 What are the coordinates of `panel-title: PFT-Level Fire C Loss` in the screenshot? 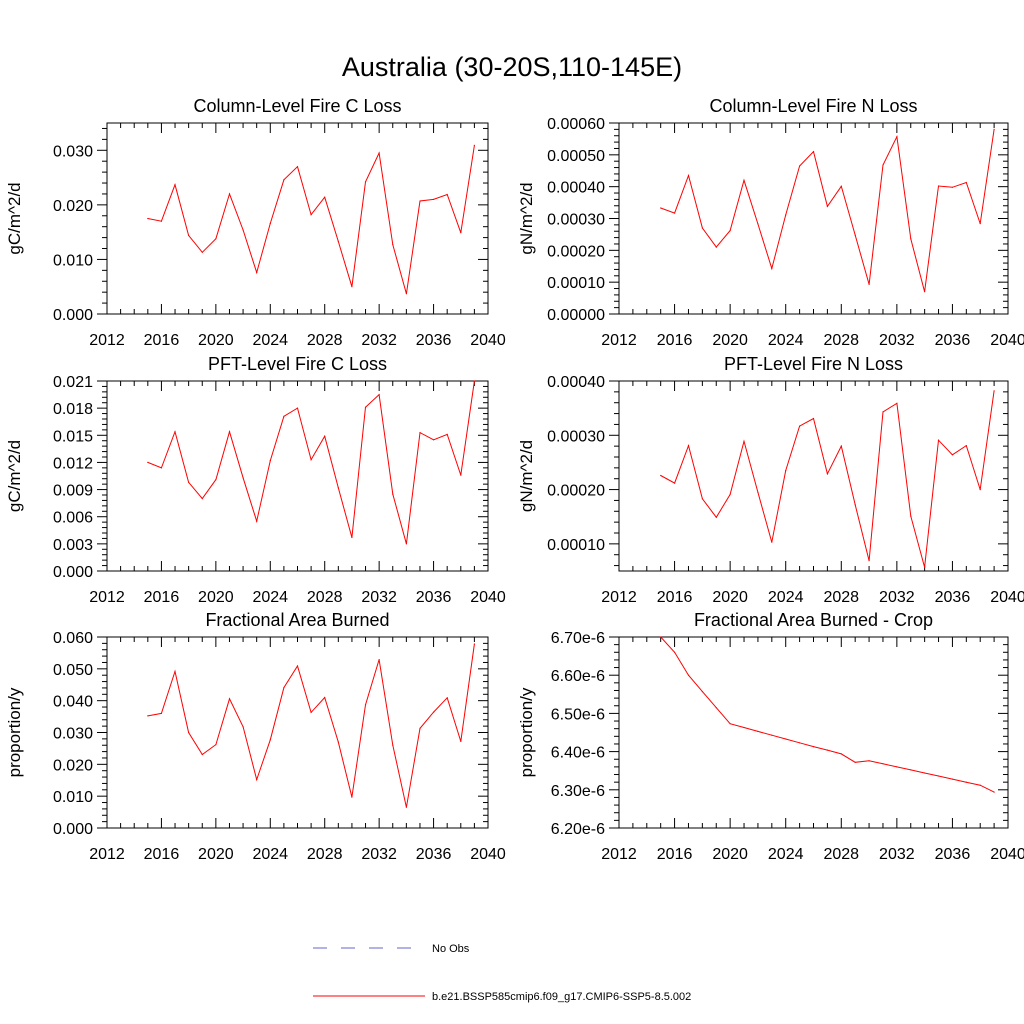 It's located at (297, 364).